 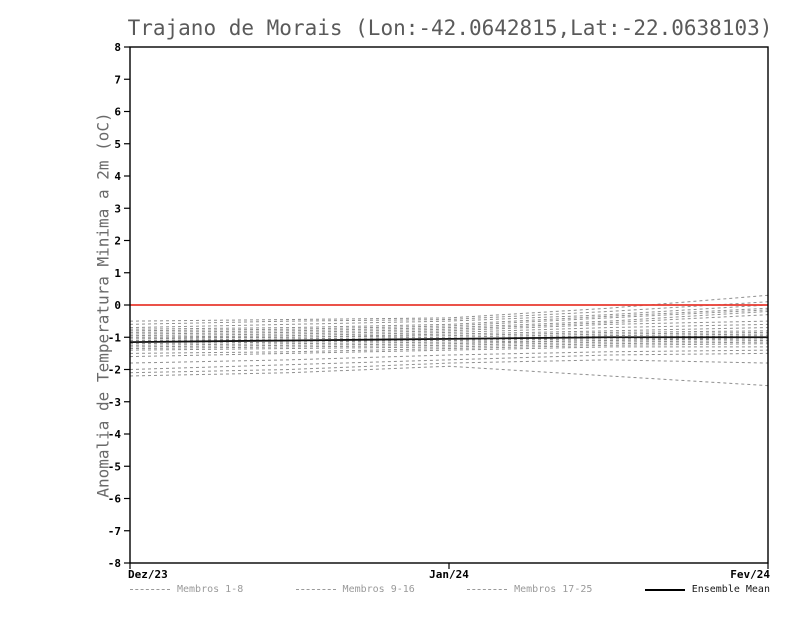 What do you see at coordinates (117, 273) in the screenshot?
I see `y-tick-label: 1` at bounding box center [117, 273].